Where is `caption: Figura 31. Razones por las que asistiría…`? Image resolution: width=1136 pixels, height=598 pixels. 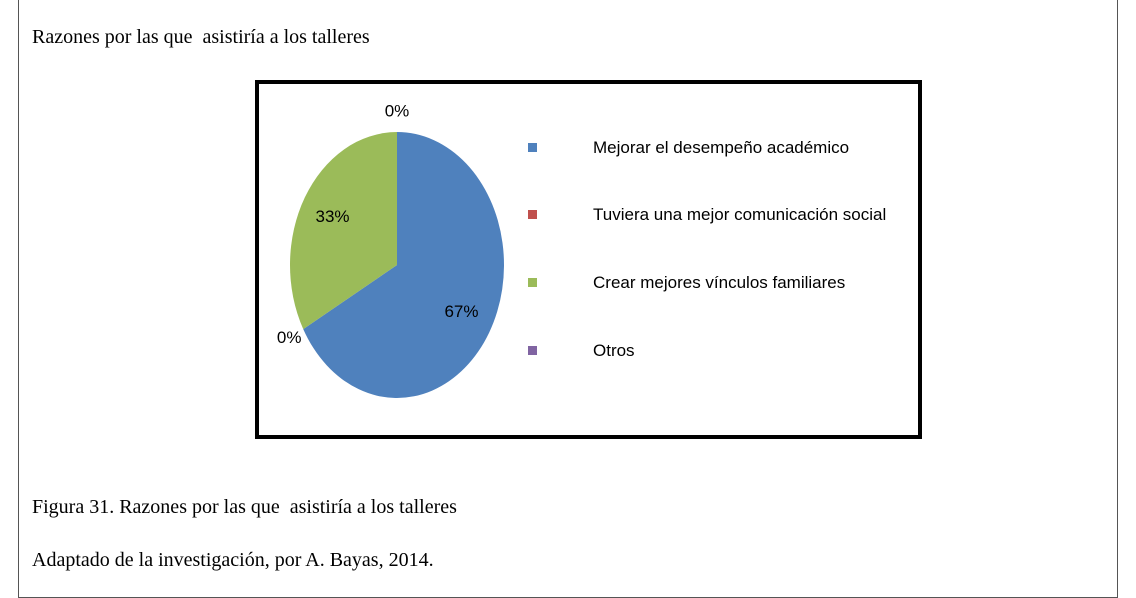
caption: Figura 31. Razones por las que asistiría… is located at coordinates (244, 507).